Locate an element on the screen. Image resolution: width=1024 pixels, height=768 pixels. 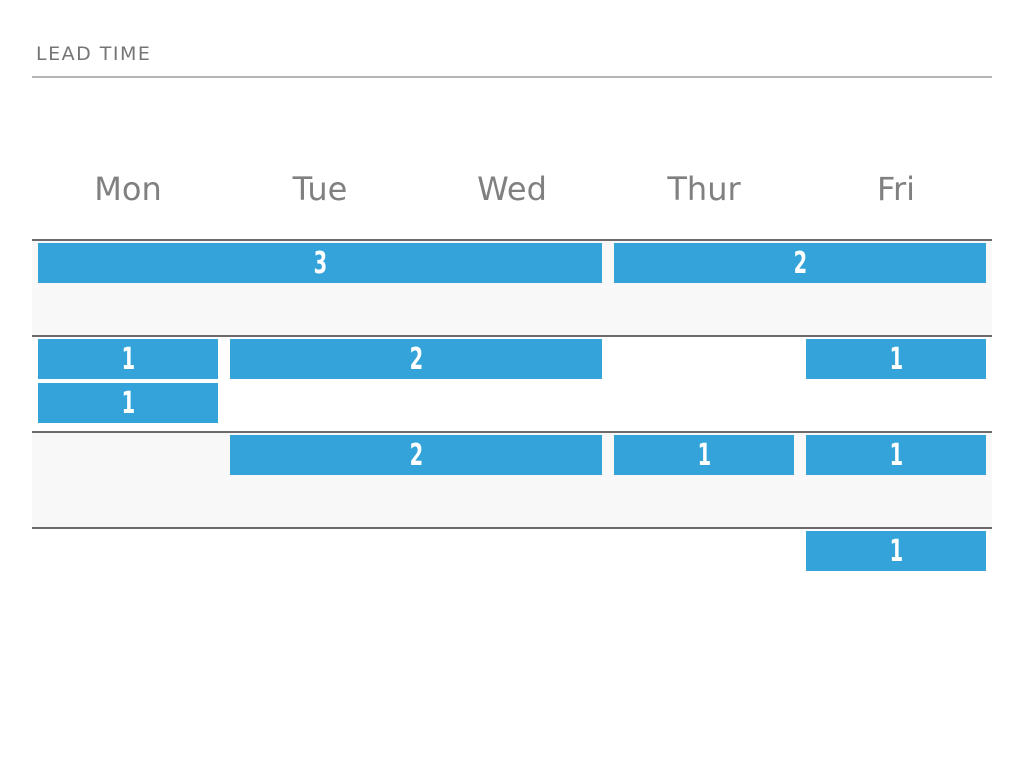
day-header-mon: Mon is located at coordinates (128, 189).